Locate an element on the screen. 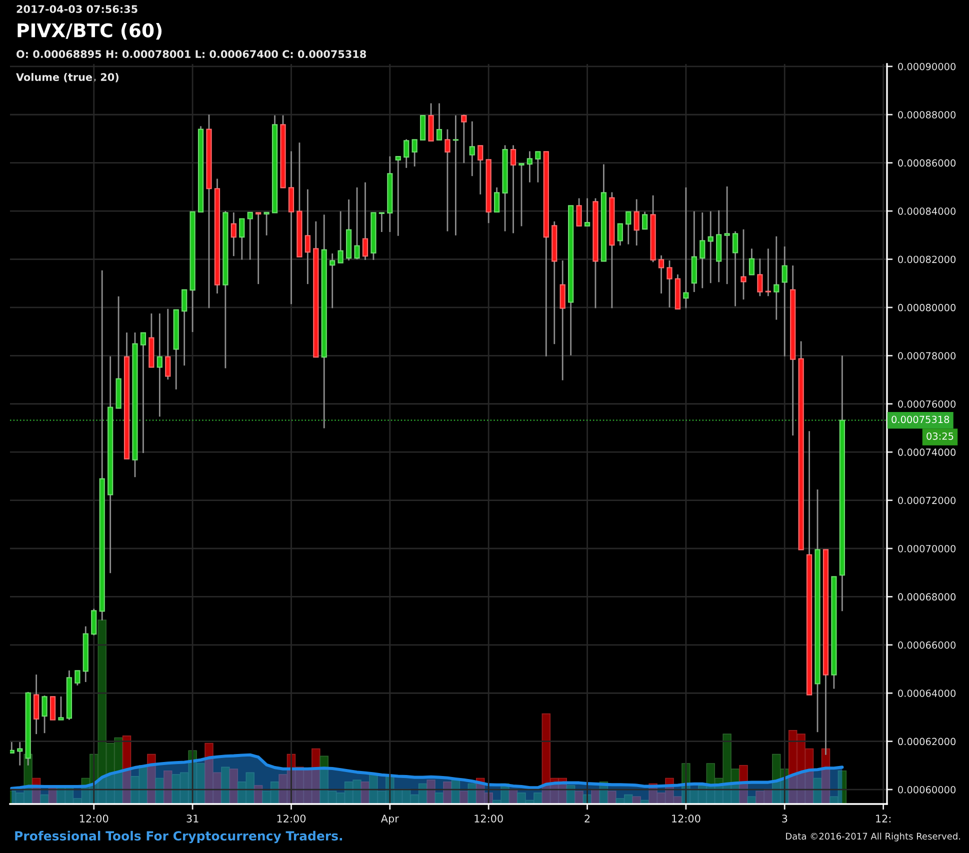 This screenshot has width=969, height=853. y-tick-label: 0.00090000 is located at coordinates (927, 66).